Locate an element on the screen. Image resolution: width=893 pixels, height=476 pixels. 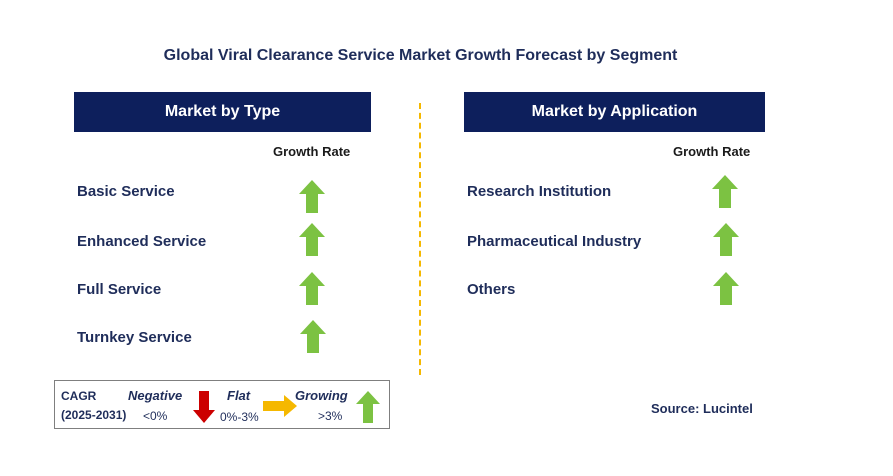
panel-header-application: Market by Application is located at coordinates (614, 112).